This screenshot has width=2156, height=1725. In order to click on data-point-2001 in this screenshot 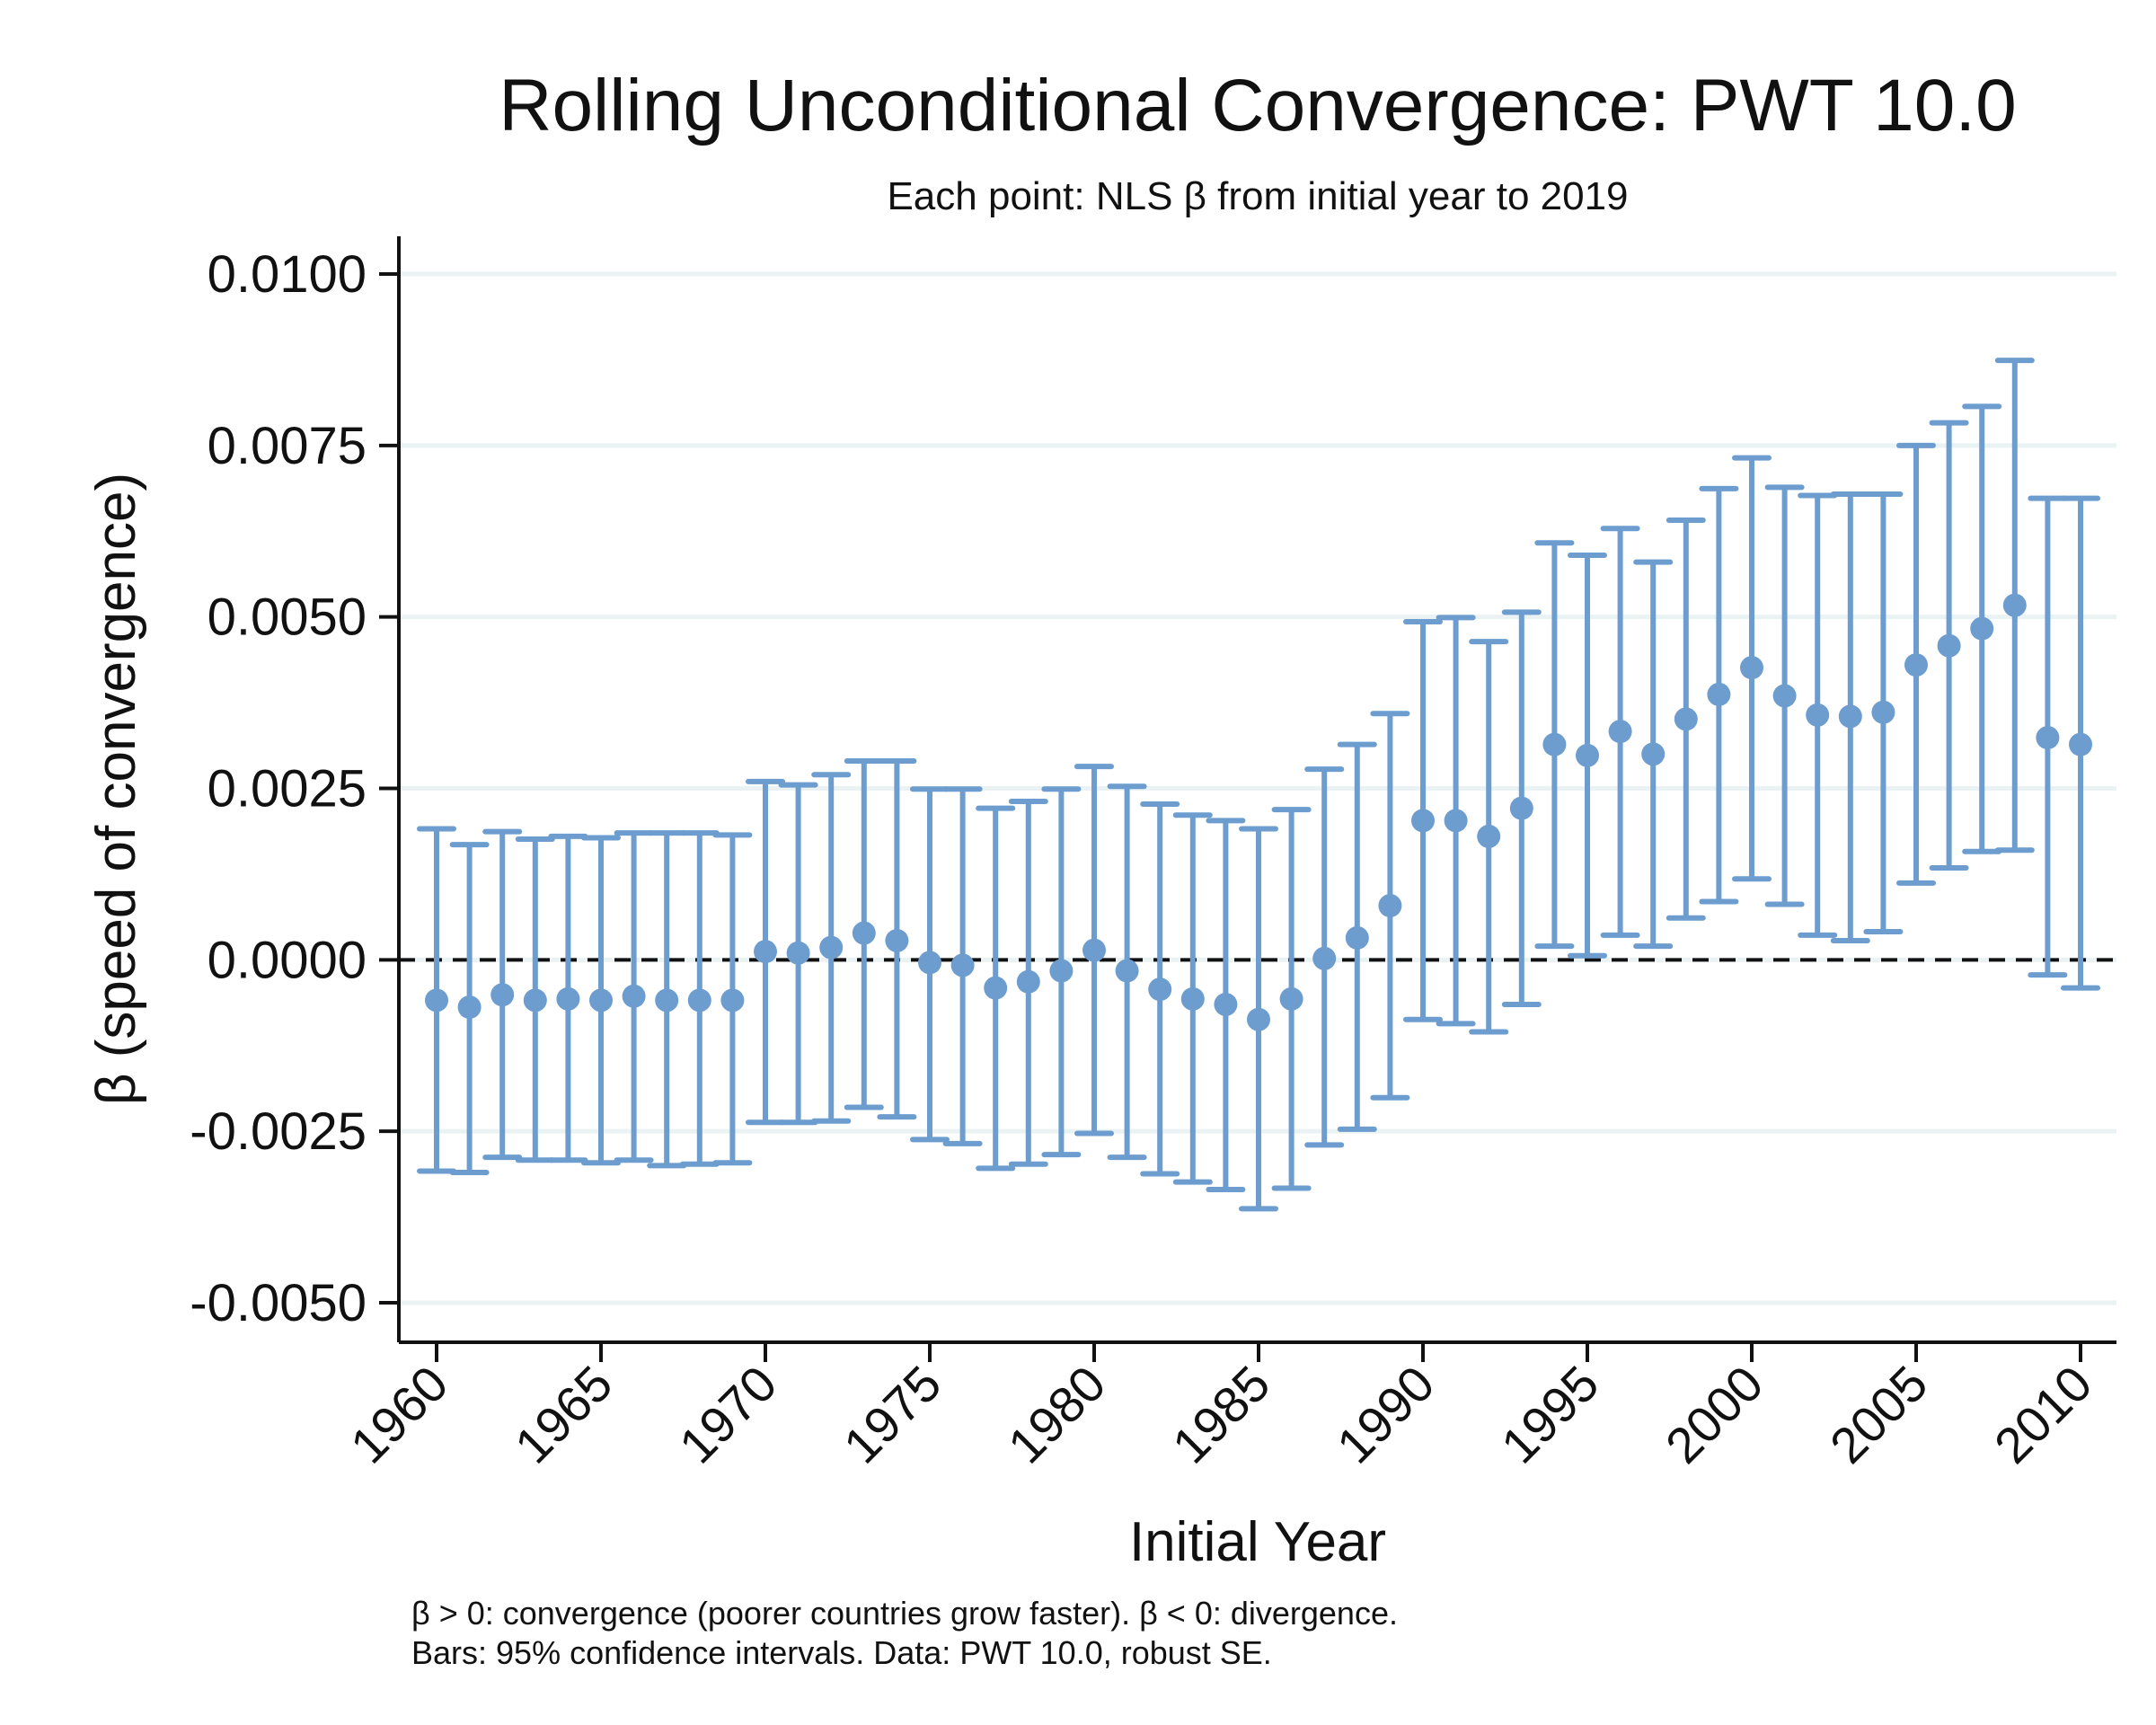, I will do `click(1785, 695)`.